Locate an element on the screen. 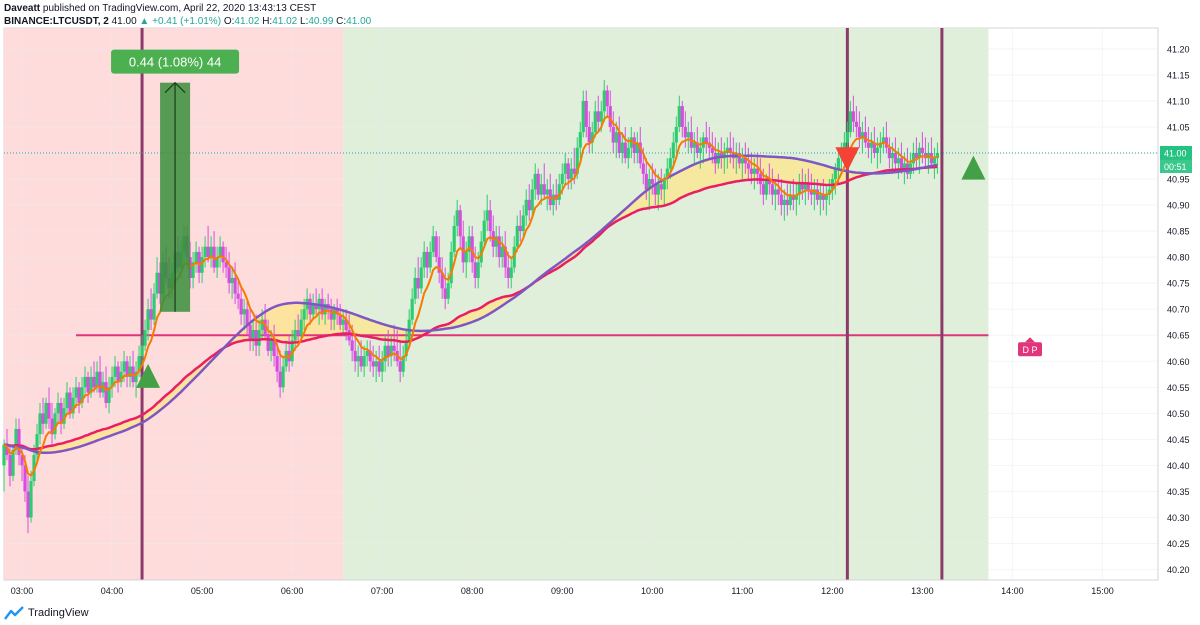 This screenshot has height=625, width=1200. price-axis is located at coordinates (1179, 304).